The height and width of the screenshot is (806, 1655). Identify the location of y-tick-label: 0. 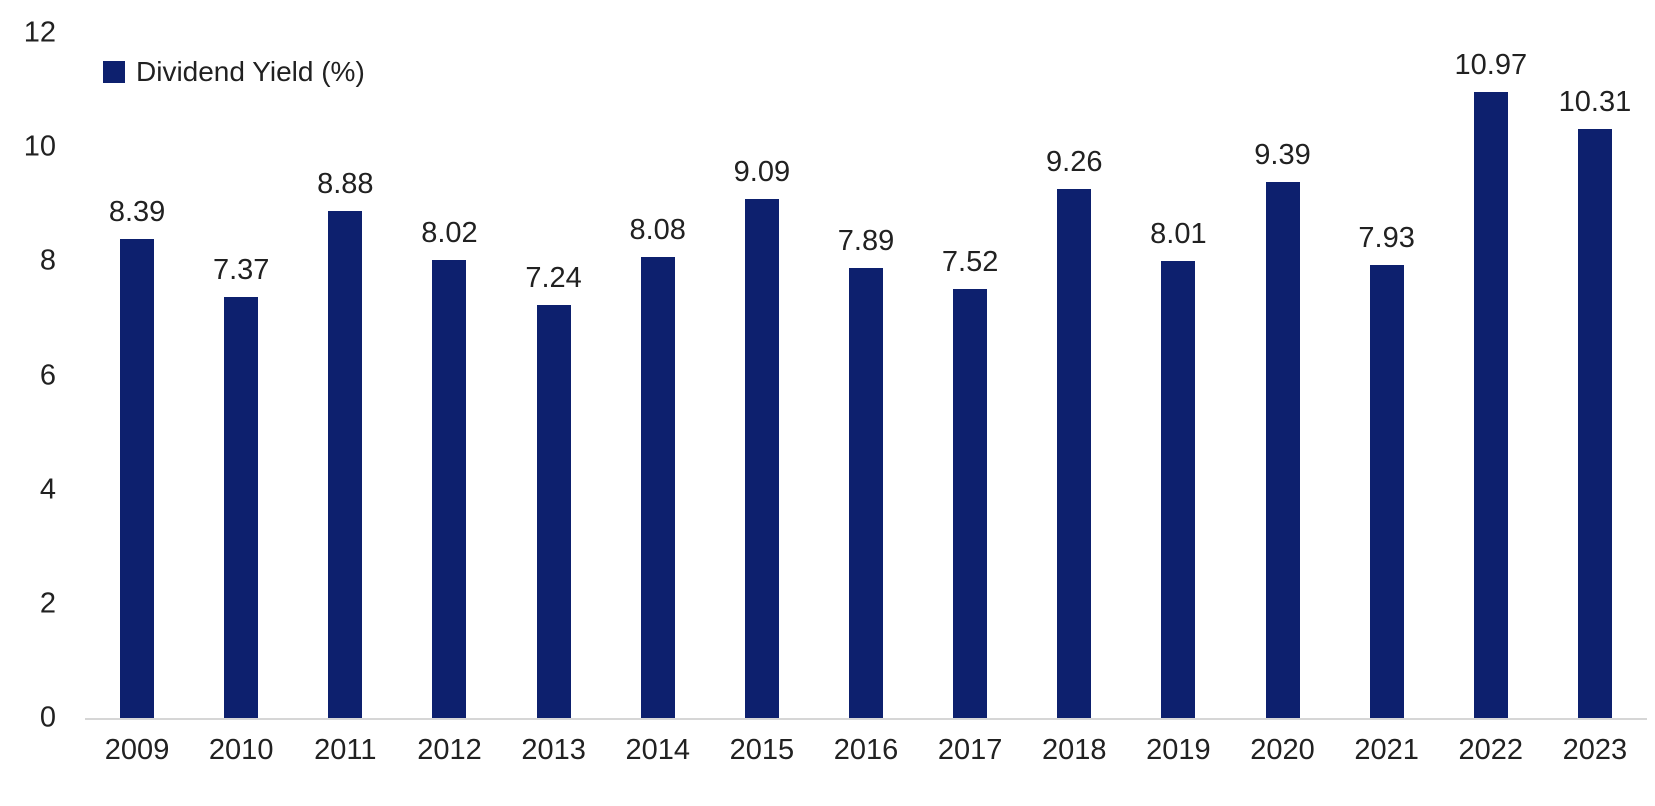
(47, 717).